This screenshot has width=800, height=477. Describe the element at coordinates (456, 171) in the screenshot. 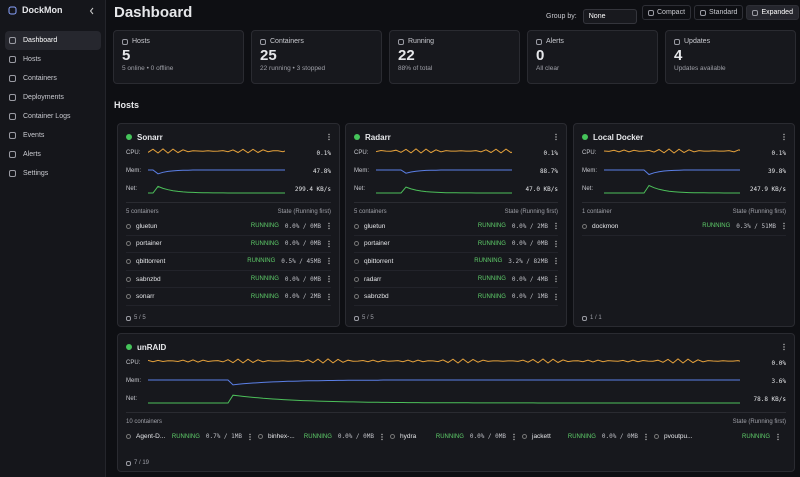

I see `metric-row: Mem: 88.7%` at that location.